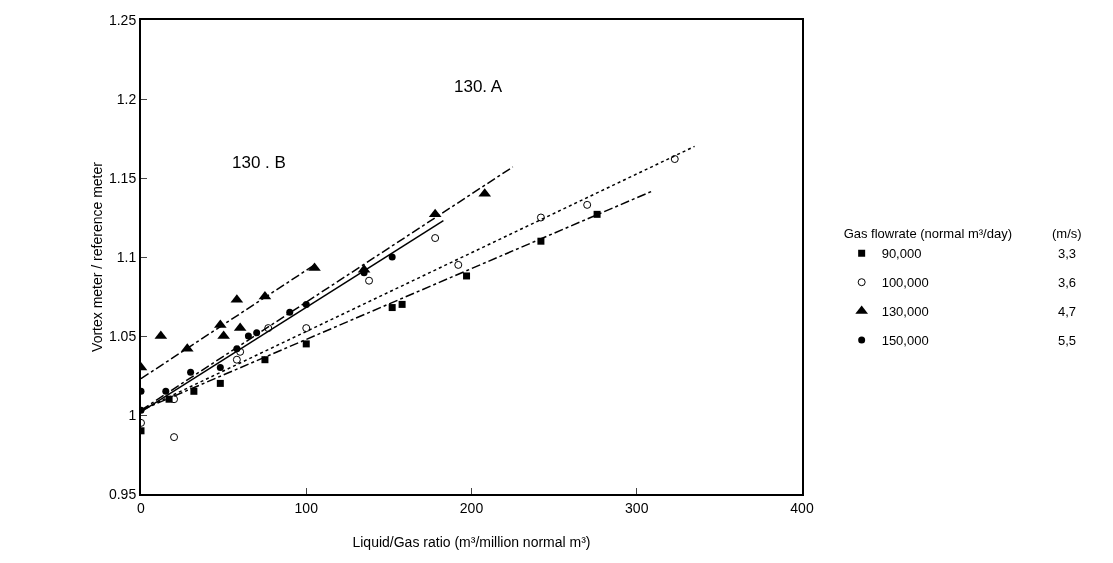 This screenshot has width=1113, height=563. I want to click on text: 4,7, so click(1067, 311).